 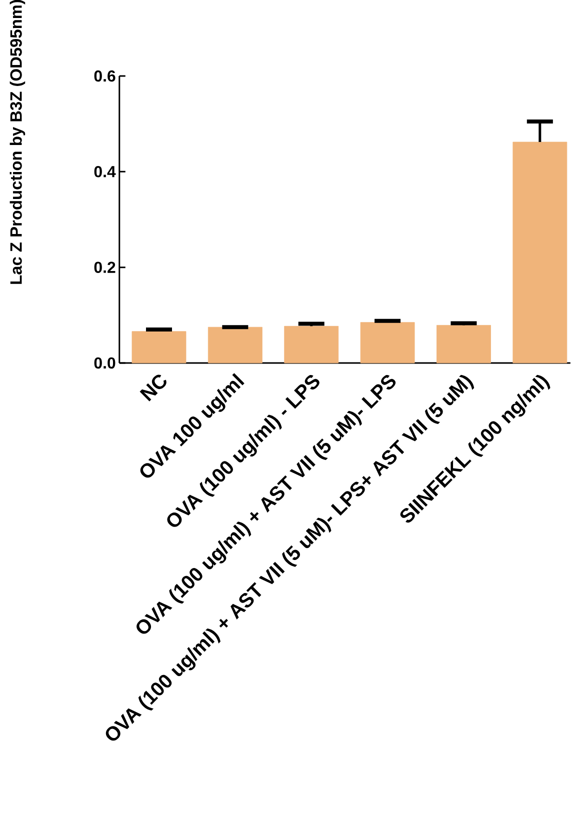 I want to click on y-tick-label: 0.4, so click(x=105, y=172).